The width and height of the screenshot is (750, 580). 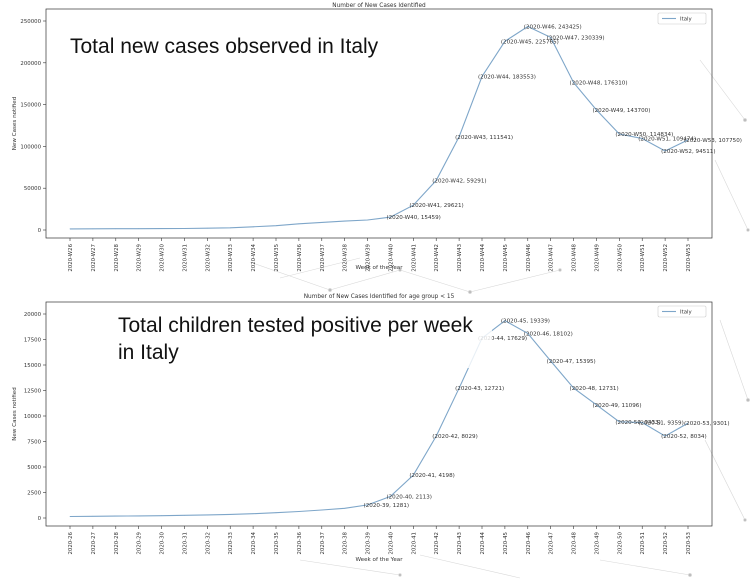 What do you see at coordinates (413, 218) in the screenshot?
I see `data-label: (2020-W40, 15459)` at bounding box center [413, 218].